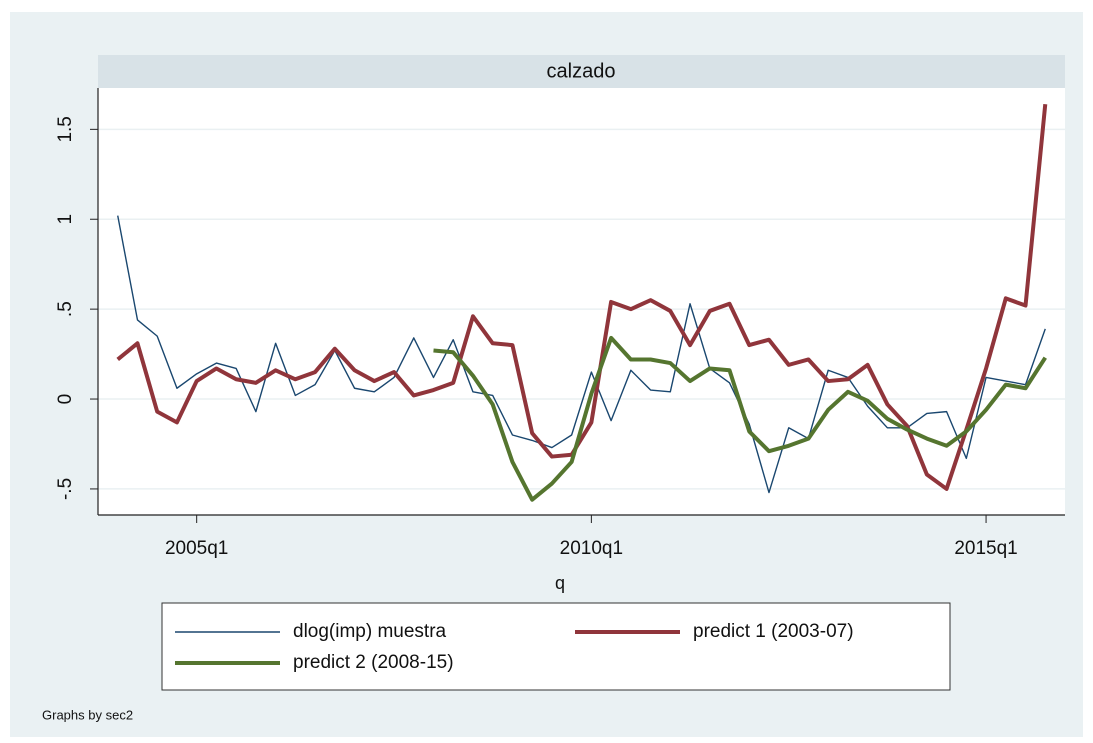  I want to click on panel-title: calzado, so click(581, 71).